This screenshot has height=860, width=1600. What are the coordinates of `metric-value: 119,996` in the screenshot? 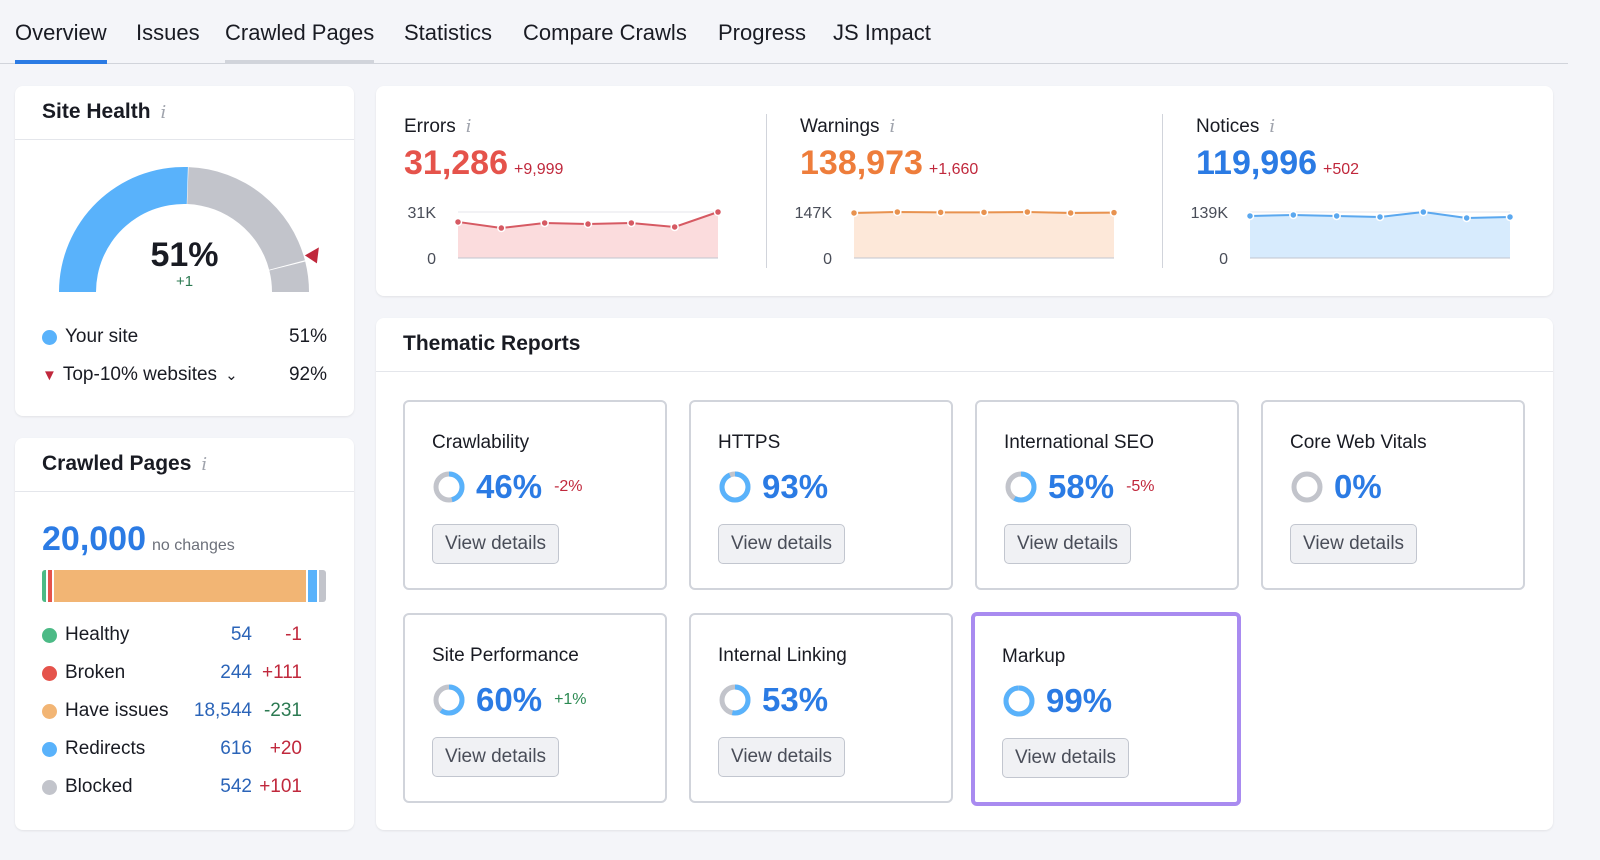 It's located at (1257, 163).